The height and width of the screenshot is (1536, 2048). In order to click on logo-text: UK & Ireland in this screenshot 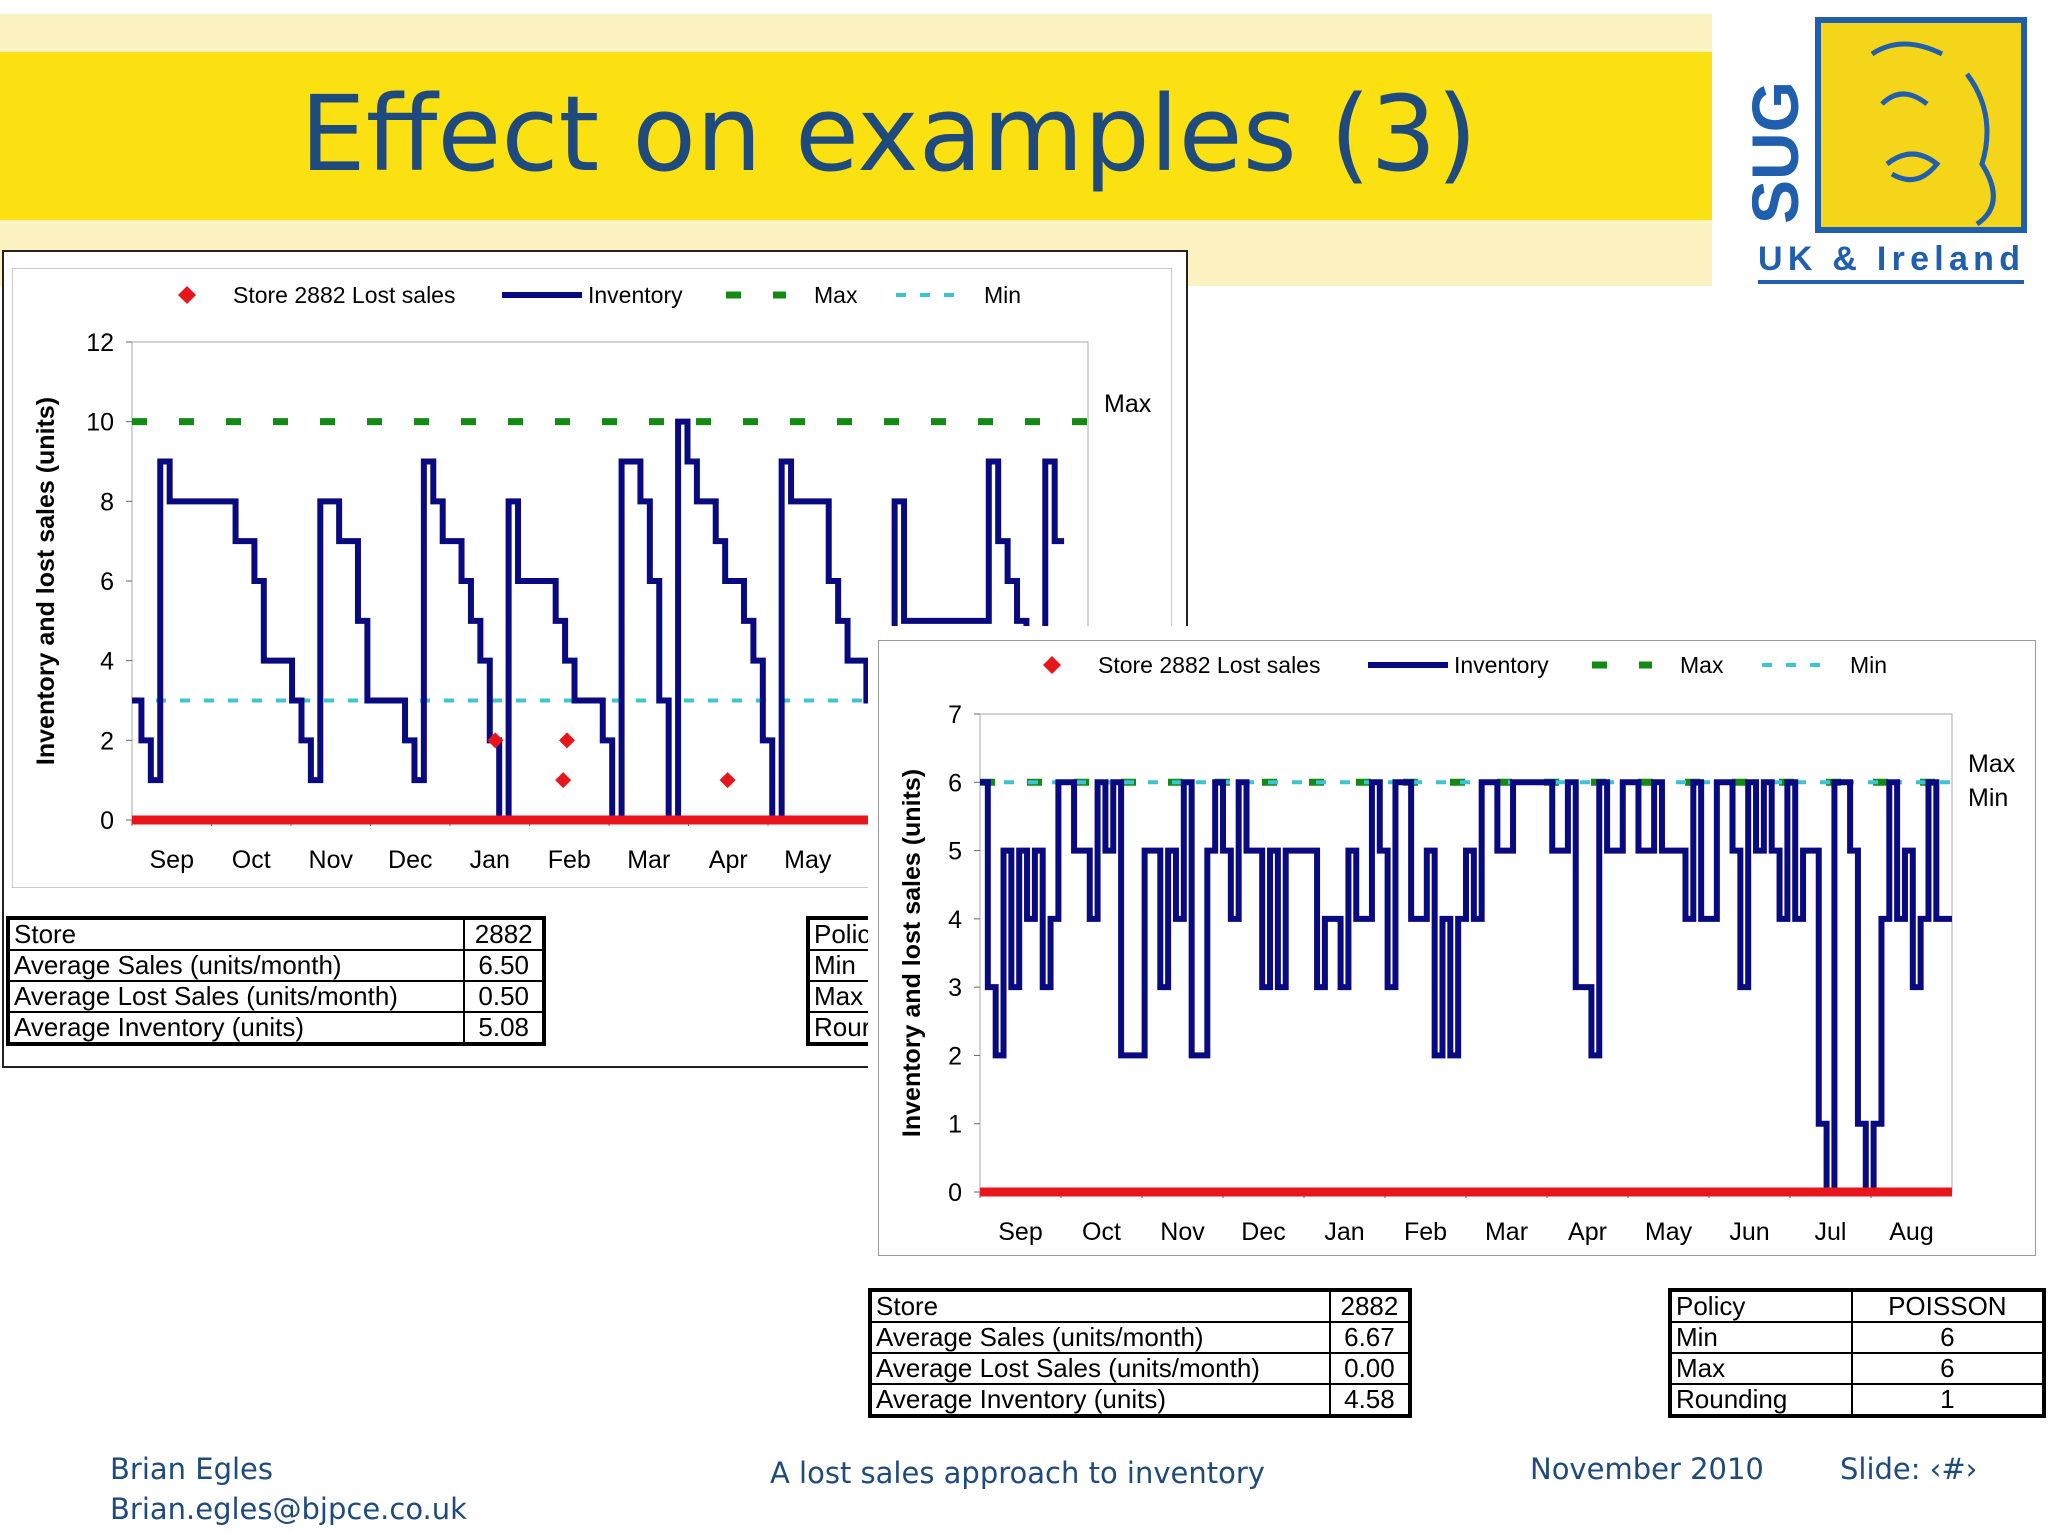, I will do `click(1889, 259)`.